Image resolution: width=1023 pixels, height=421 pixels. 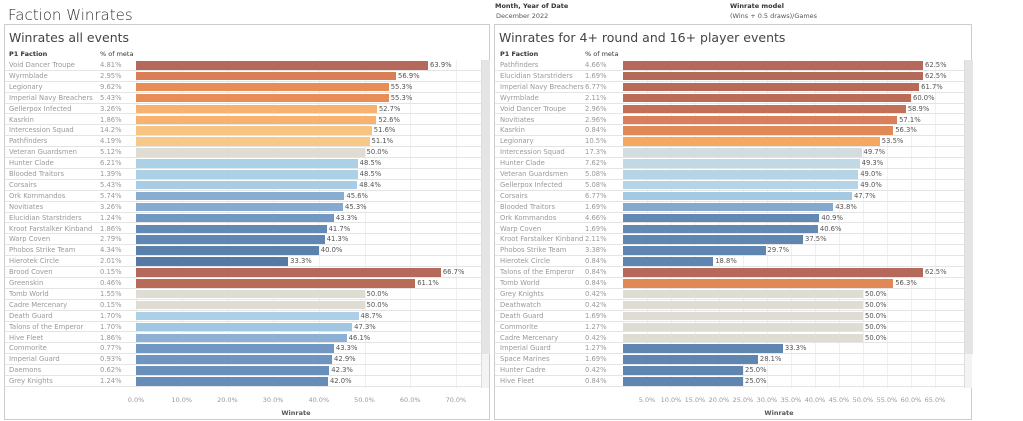 I want to click on table-row: Grey Knights 0.42% 50.0%, so click(x=729, y=294).